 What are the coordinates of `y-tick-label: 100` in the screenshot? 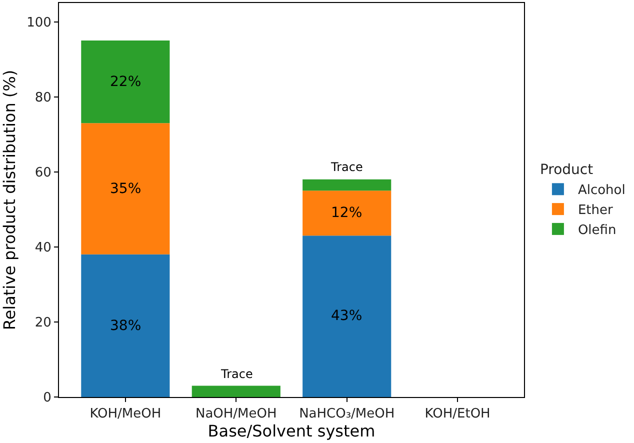 It's located at (39, 22).